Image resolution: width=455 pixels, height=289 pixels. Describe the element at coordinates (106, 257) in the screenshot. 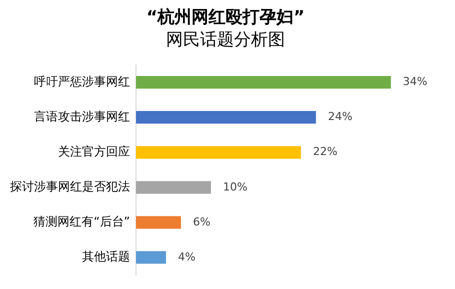

I see `y-tick-label: 其他话题` at that location.